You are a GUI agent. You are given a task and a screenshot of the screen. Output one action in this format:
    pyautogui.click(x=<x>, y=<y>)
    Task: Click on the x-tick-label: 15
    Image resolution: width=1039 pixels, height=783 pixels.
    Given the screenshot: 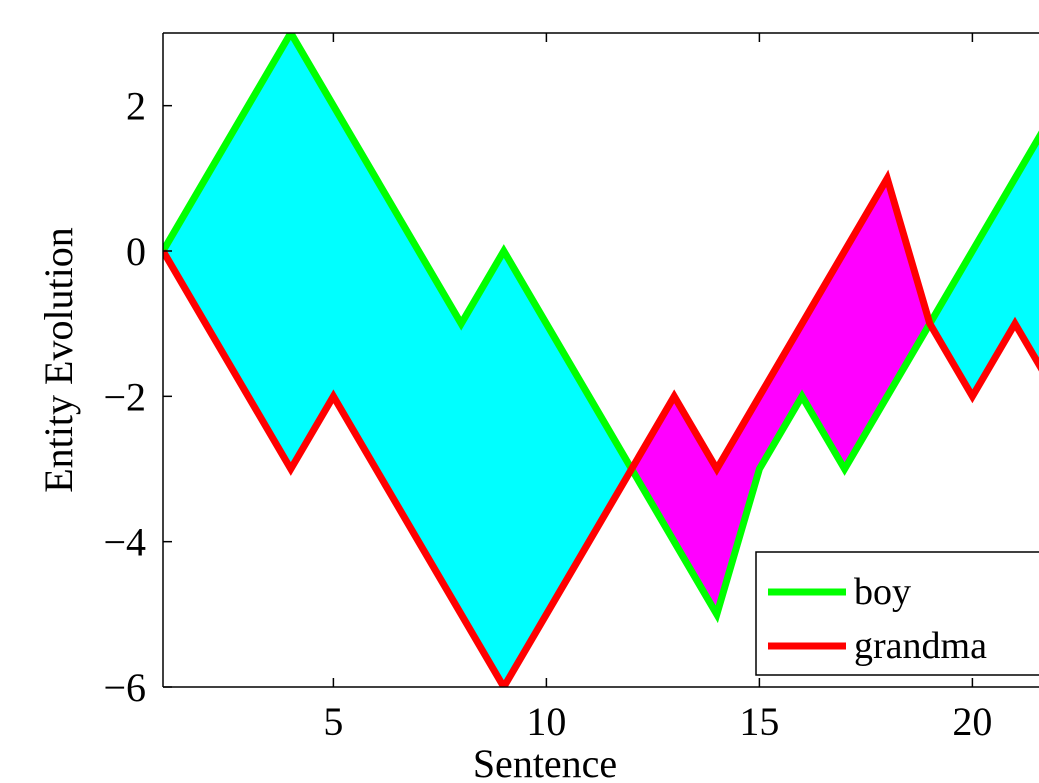 What is the action you would take?
    pyautogui.click(x=759, y=721)
    